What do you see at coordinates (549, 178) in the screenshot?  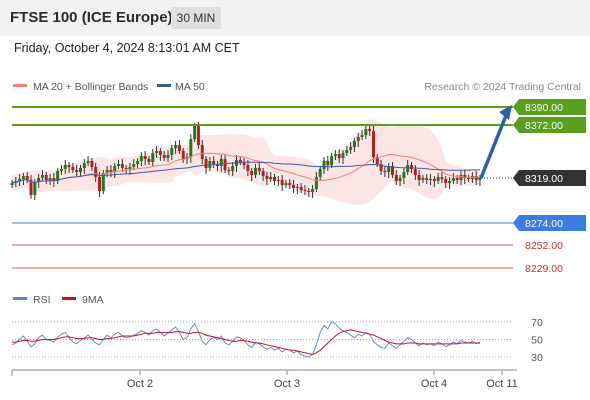 I see `level-tag-8319.00` at bounding box center [549, 178].